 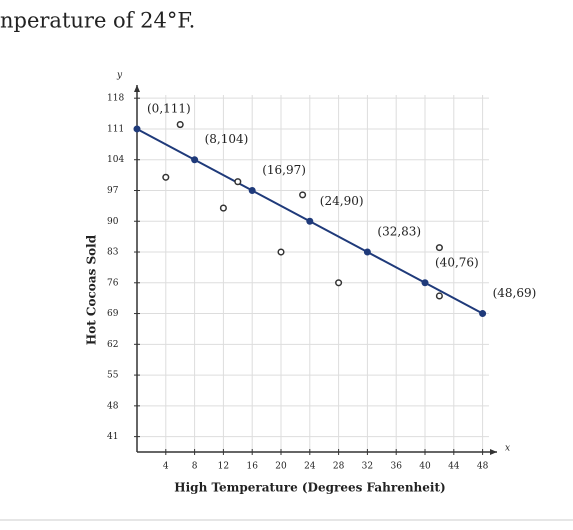 What do you see at coordinates (166, 467) in the screenshot?
I see `x-tick-label: 4` at bounding box center [166, 467].